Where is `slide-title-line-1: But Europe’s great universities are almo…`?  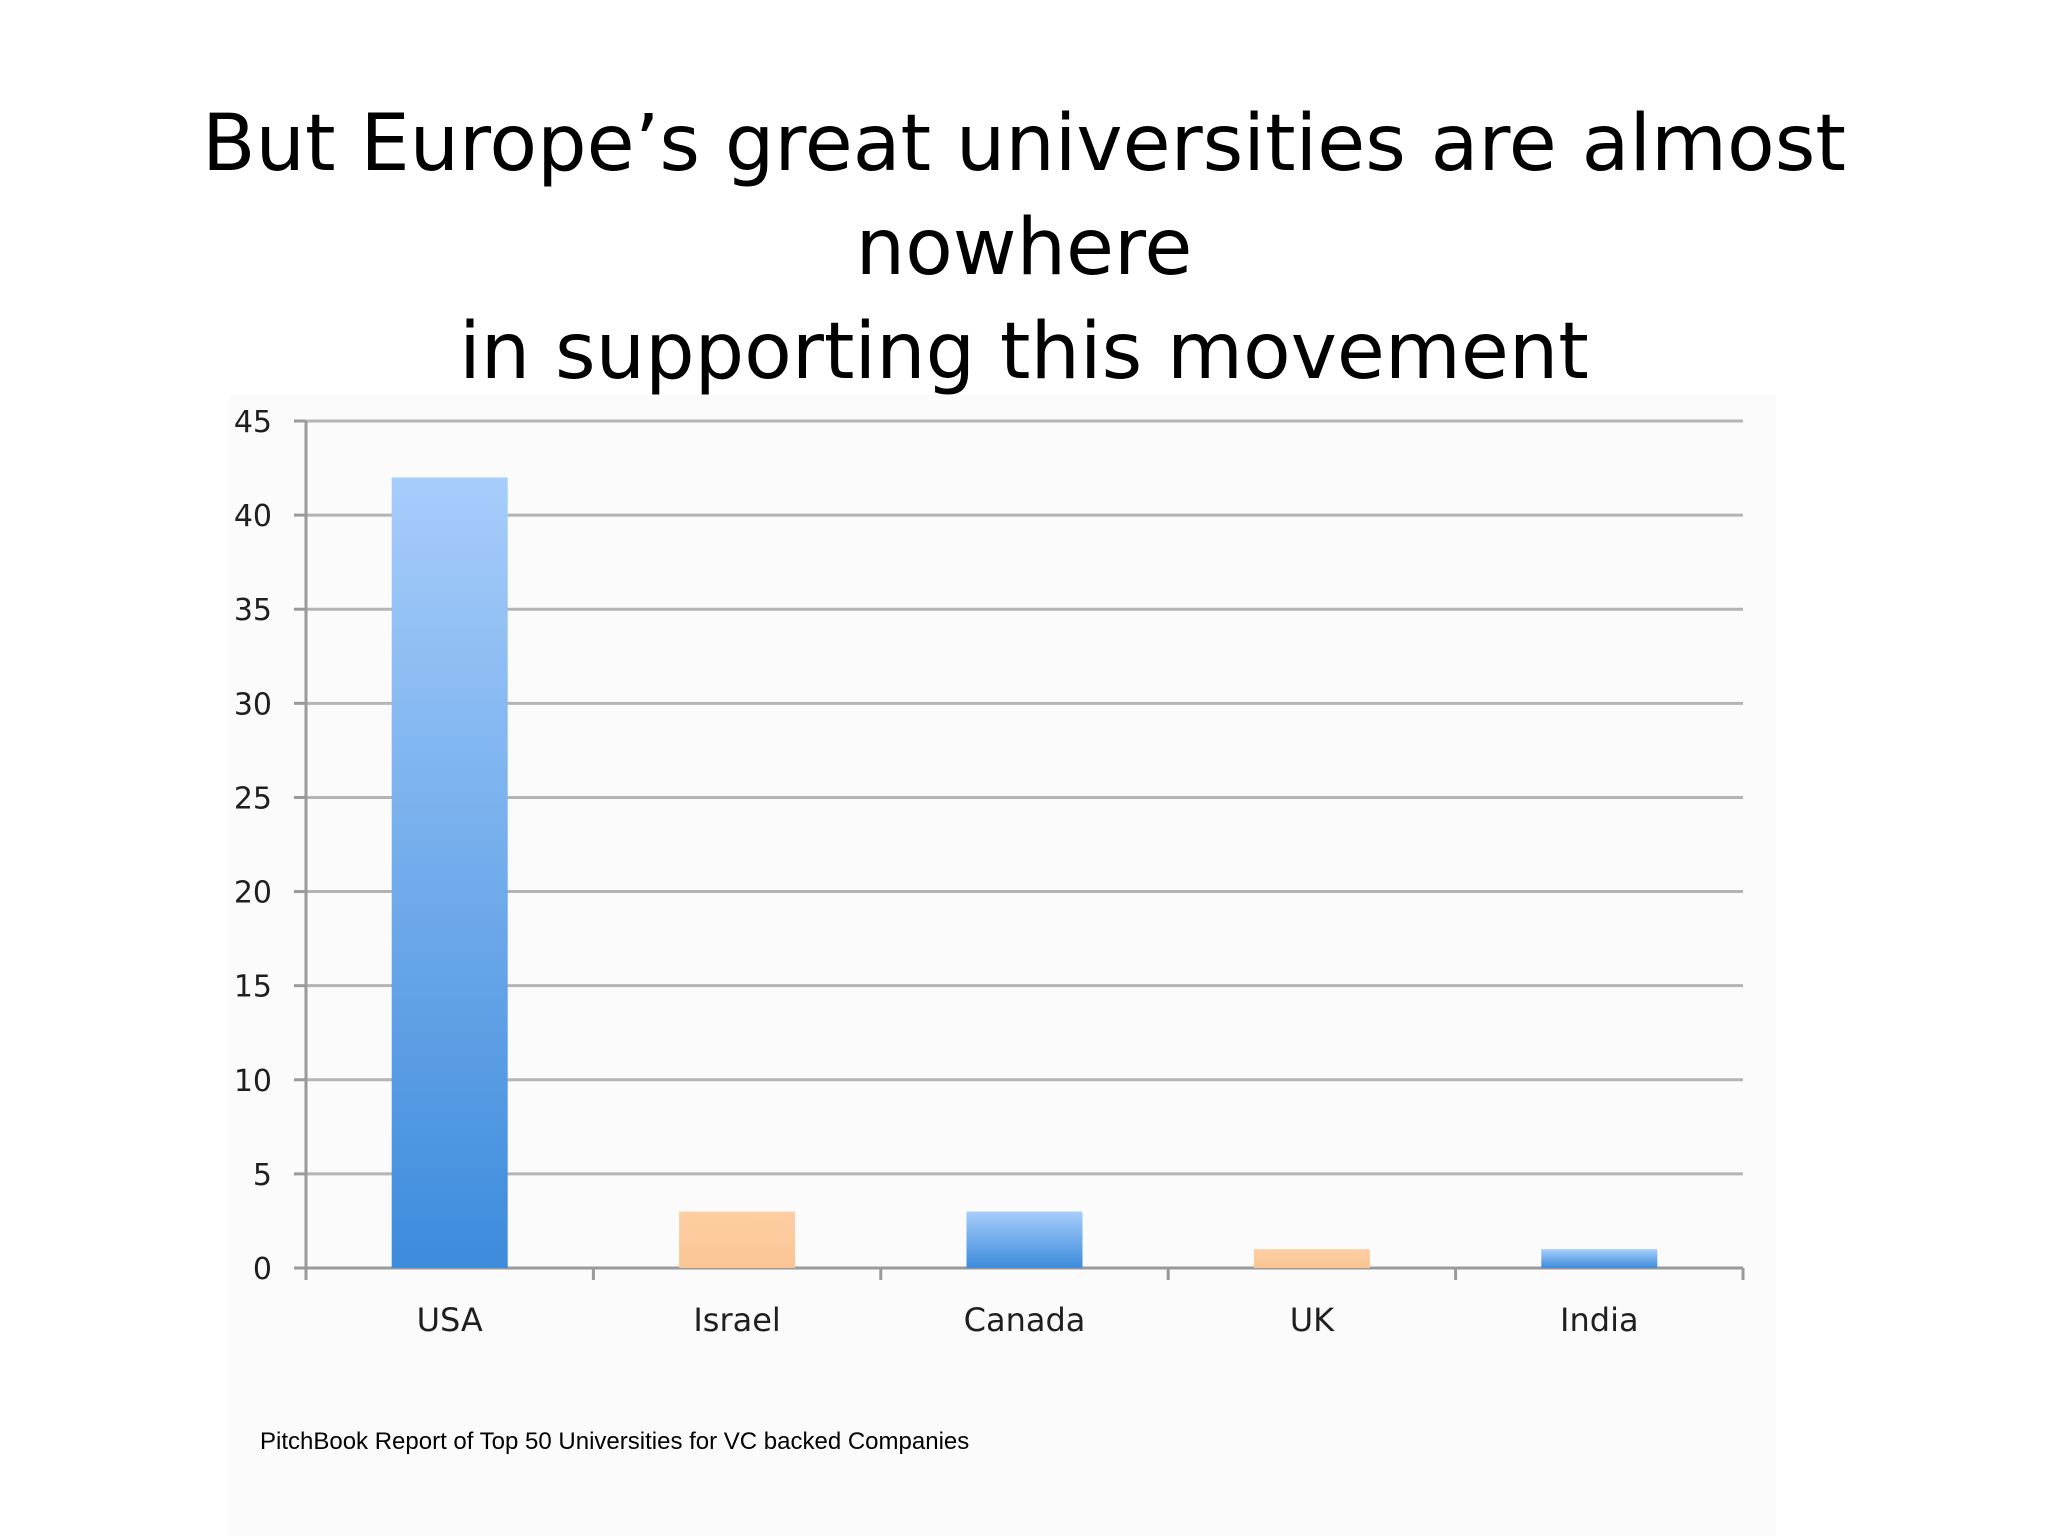
slide-title-line-1: But Europe’s great universities are almo… is located at coordinates (1024, 196).